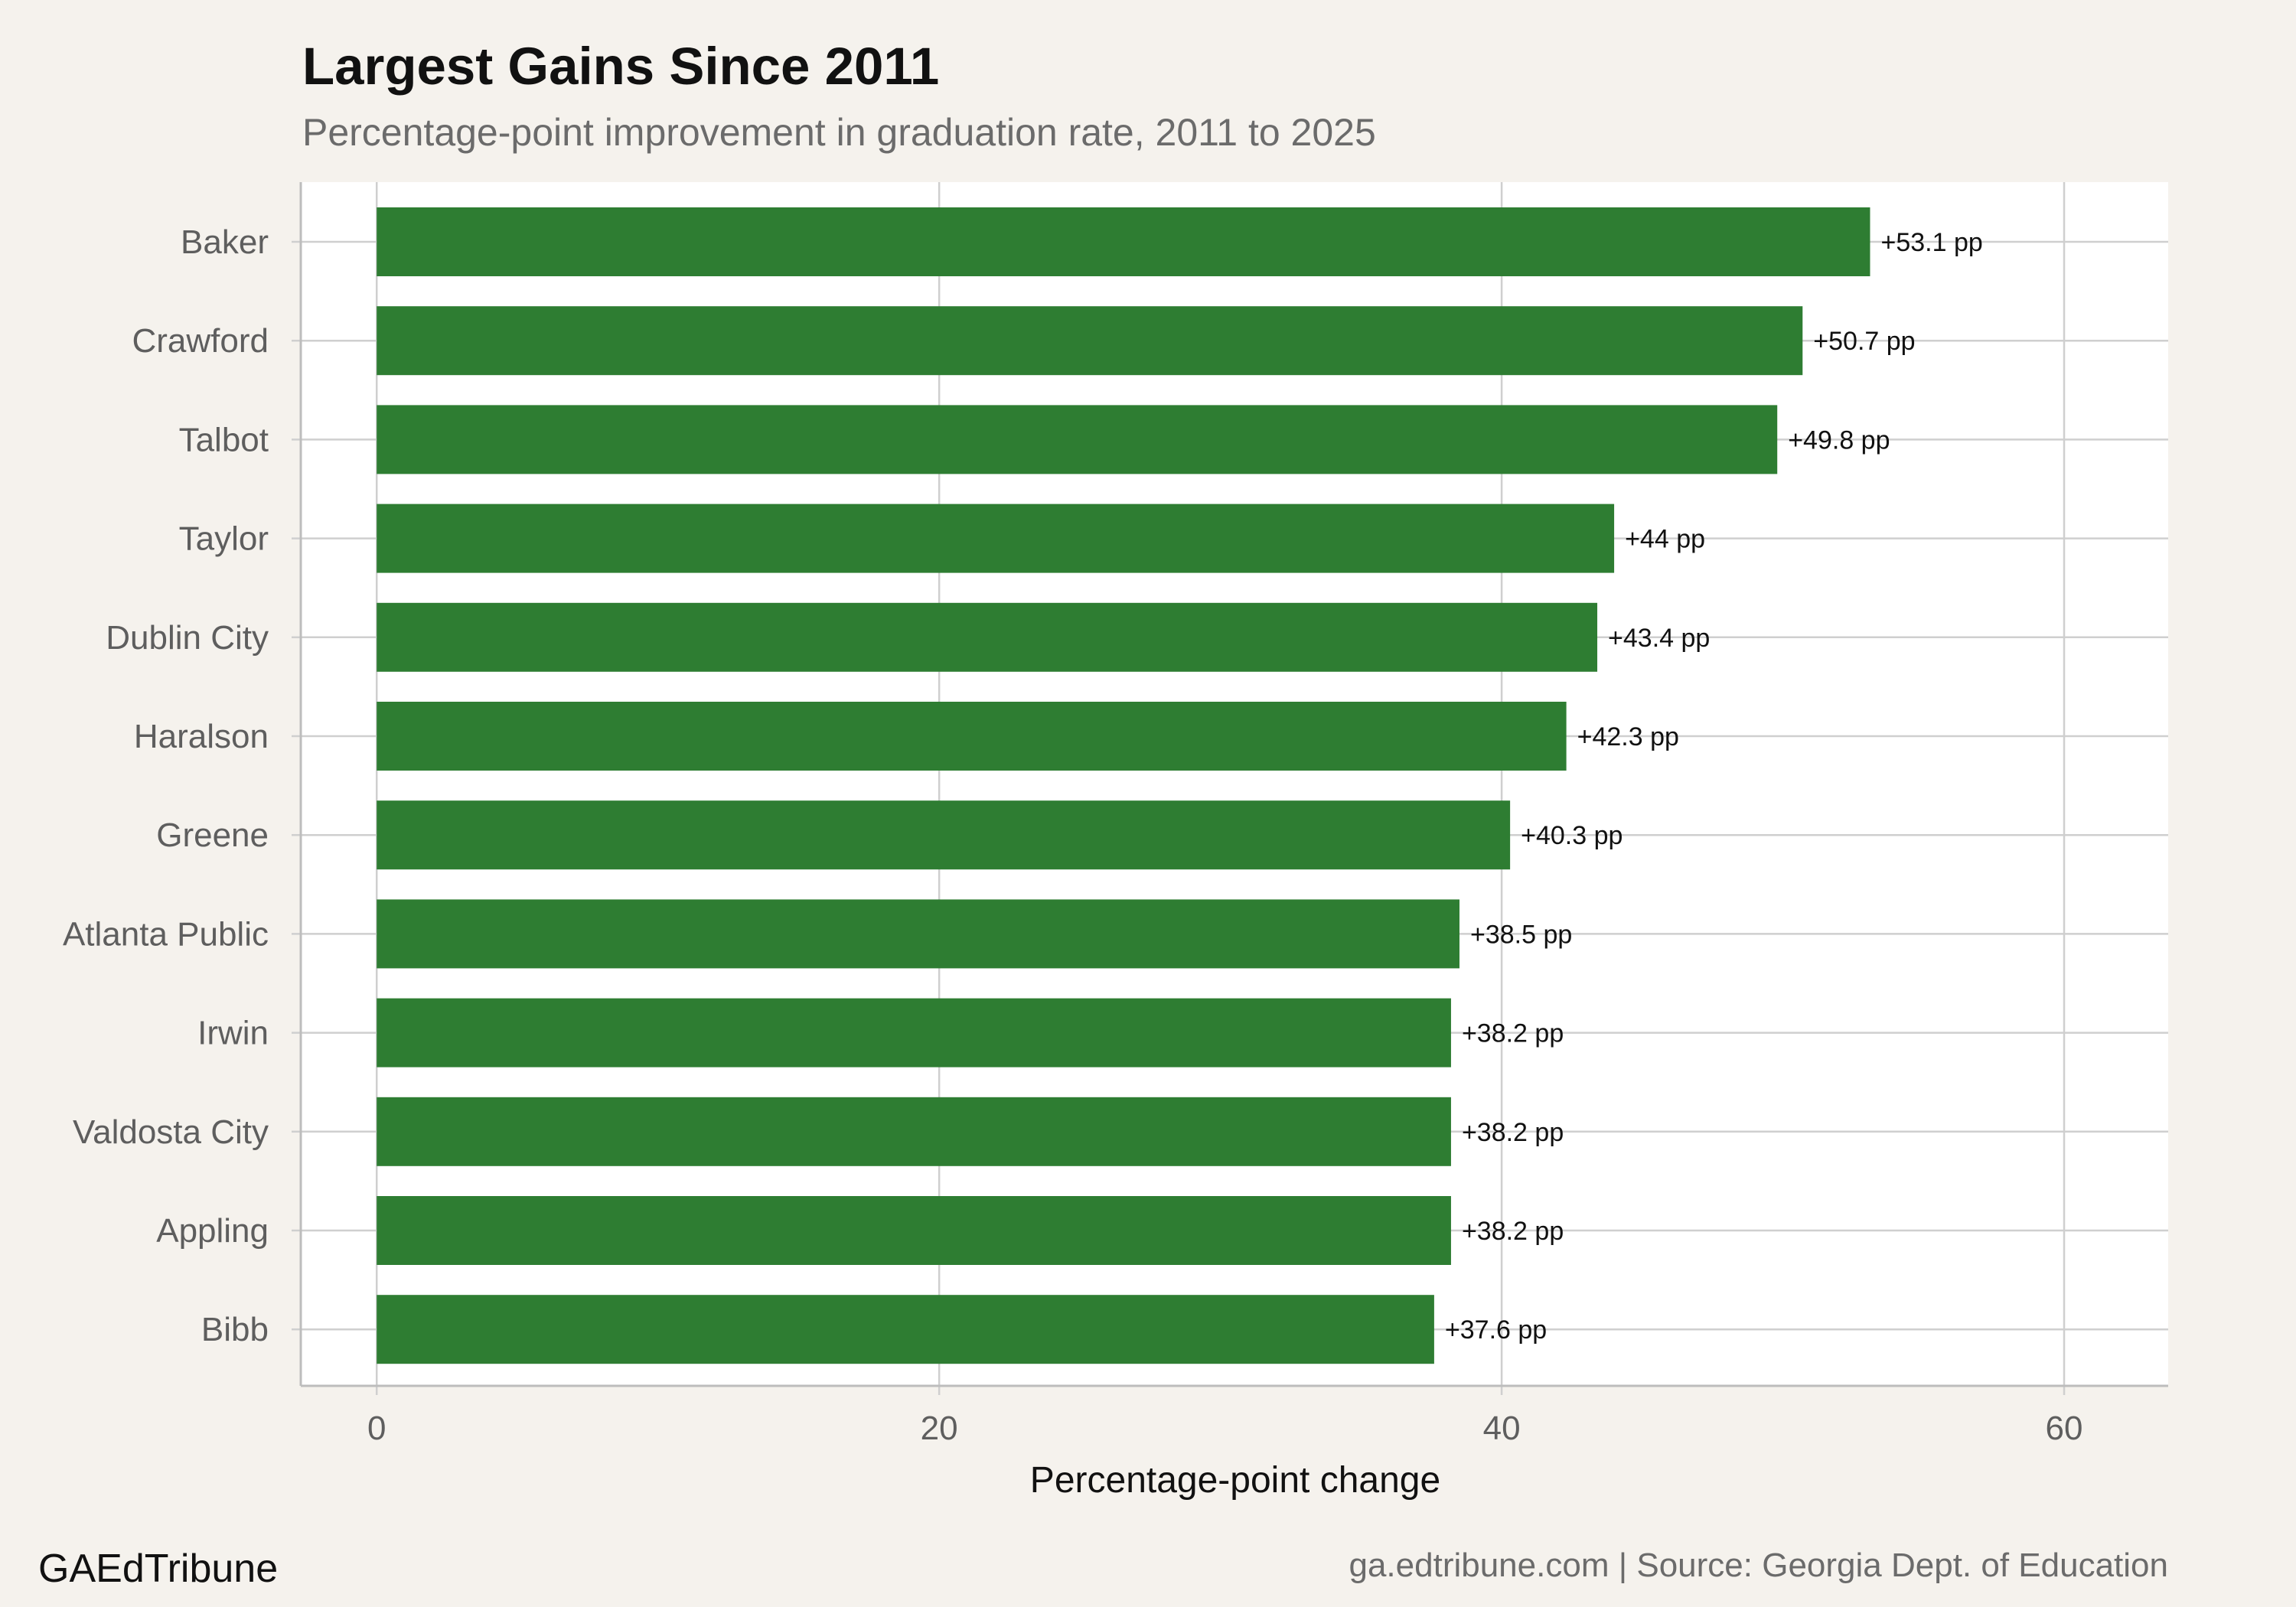 Image resolution: width=2296 pixels, height=1607 pixels. What do you see at coordinates (1931, 242) in the screenshot?
I see `bar-value-label: +53.1 pp` at bounding box center [1931, 242].